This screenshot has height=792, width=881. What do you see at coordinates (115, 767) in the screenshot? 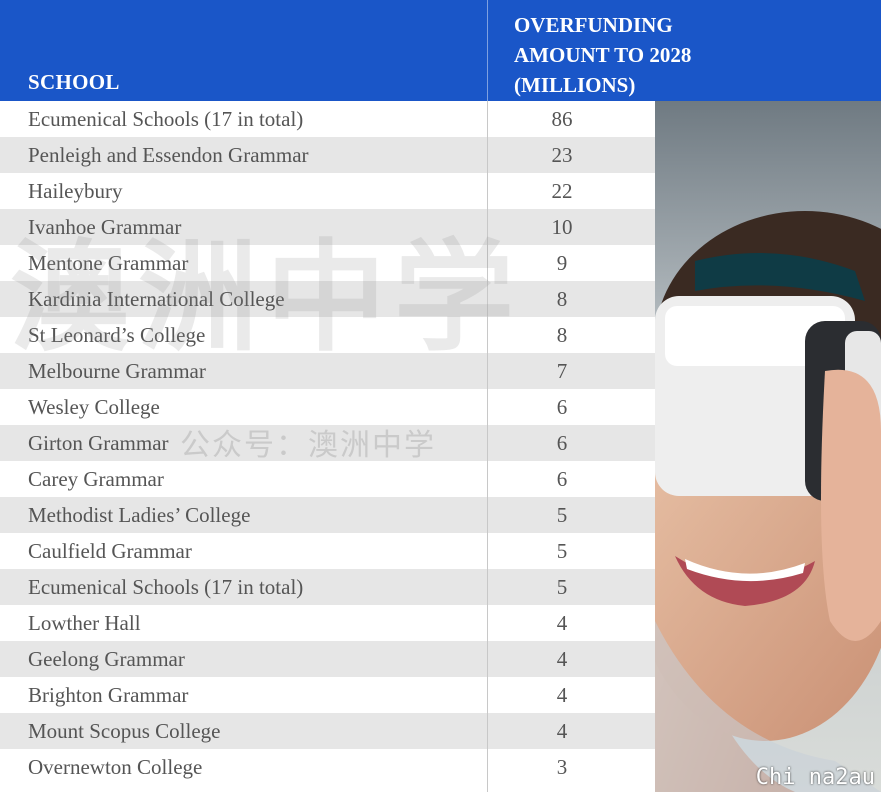
I see `school-name: Overnewton College` at bounding box center [115, 767].